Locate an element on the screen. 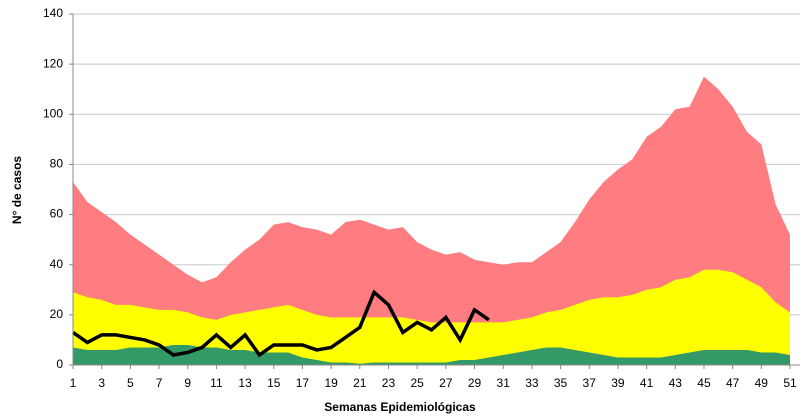 The image size is (801, 417). x-tick-label: 47 is located at coordinates (733, 383).